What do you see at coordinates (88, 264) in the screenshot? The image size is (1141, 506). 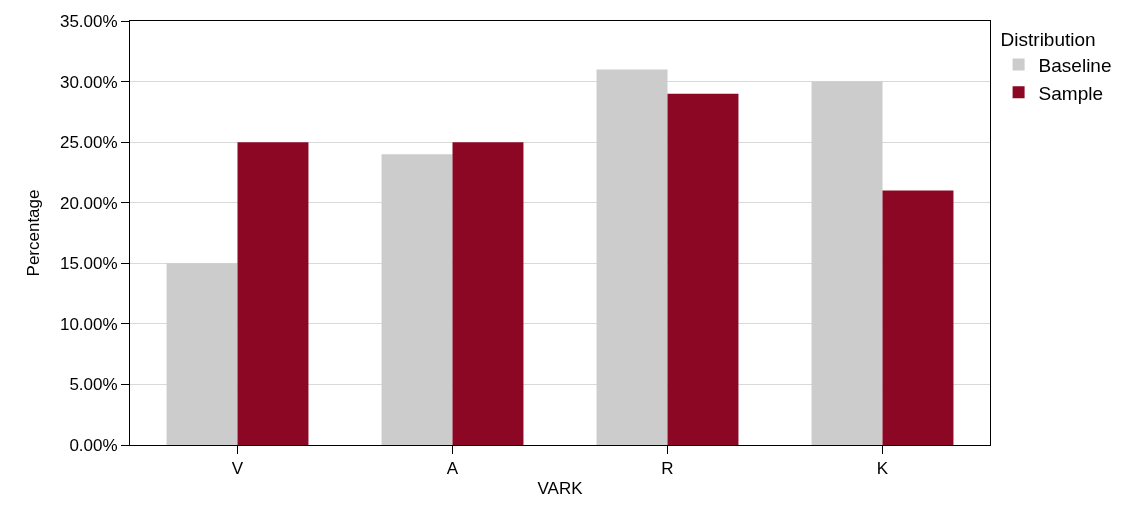 I see `y-tick-label: 15.00%` at bounding box center [88, 264].